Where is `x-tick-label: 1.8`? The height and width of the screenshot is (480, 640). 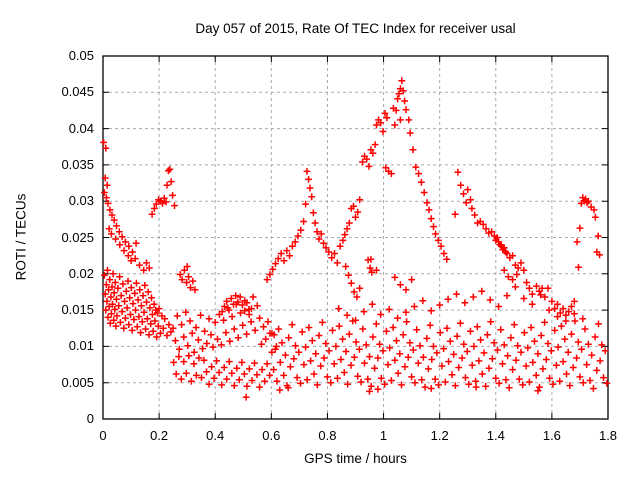
x-tick-label: 1.8 is located at coordinates (608, 435).